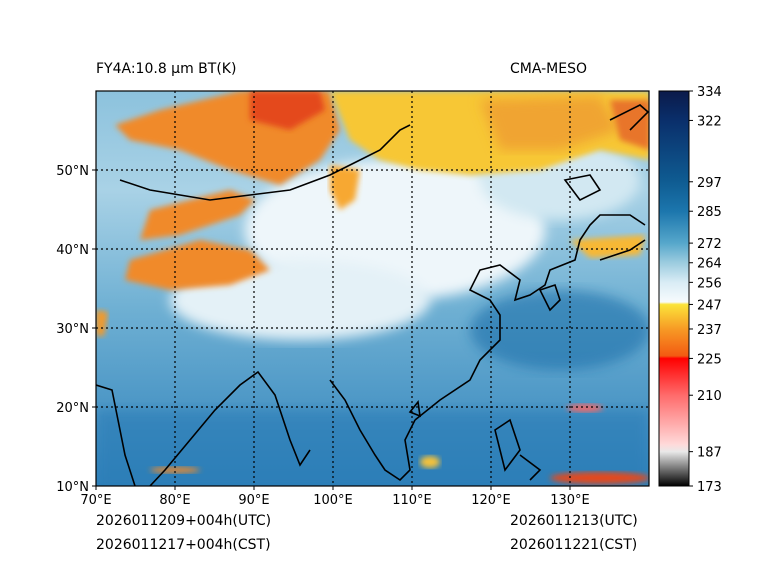  Describe the element at coordinates (72, 329) in the screenshot. I see `lat-tick-label: 30°N` at that location.